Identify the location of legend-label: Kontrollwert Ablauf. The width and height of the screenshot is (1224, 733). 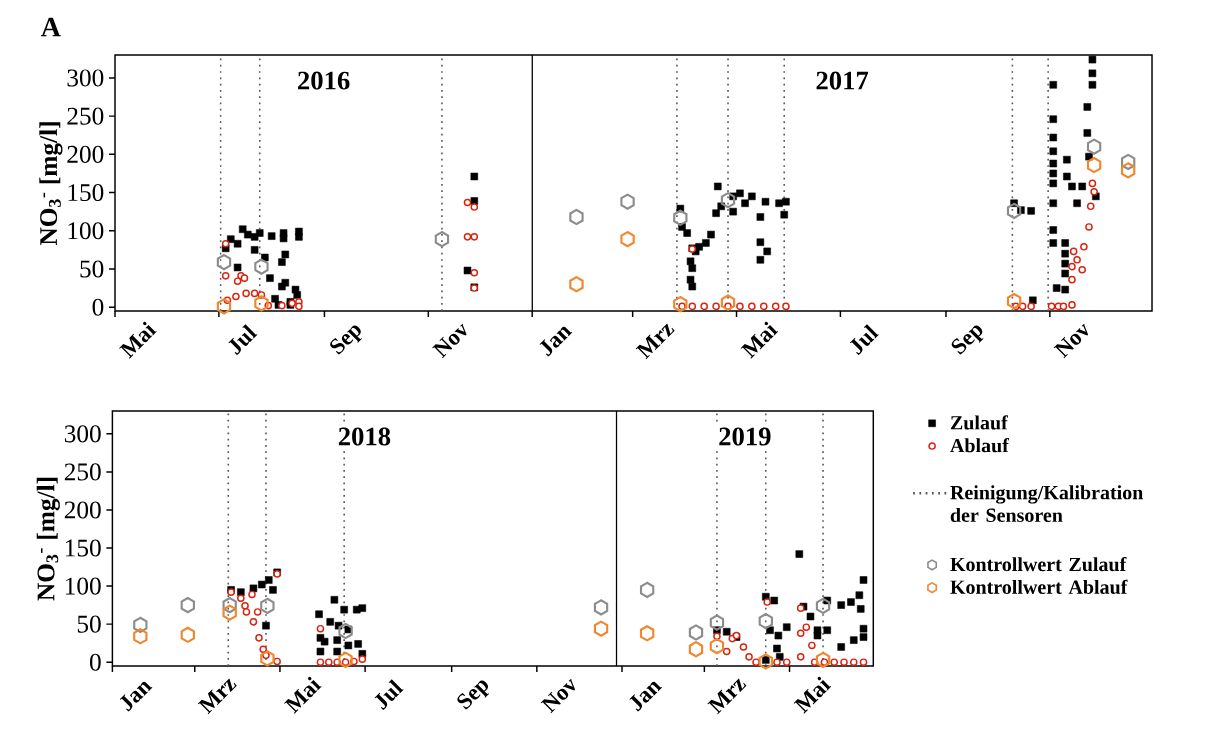
(1039, 586).